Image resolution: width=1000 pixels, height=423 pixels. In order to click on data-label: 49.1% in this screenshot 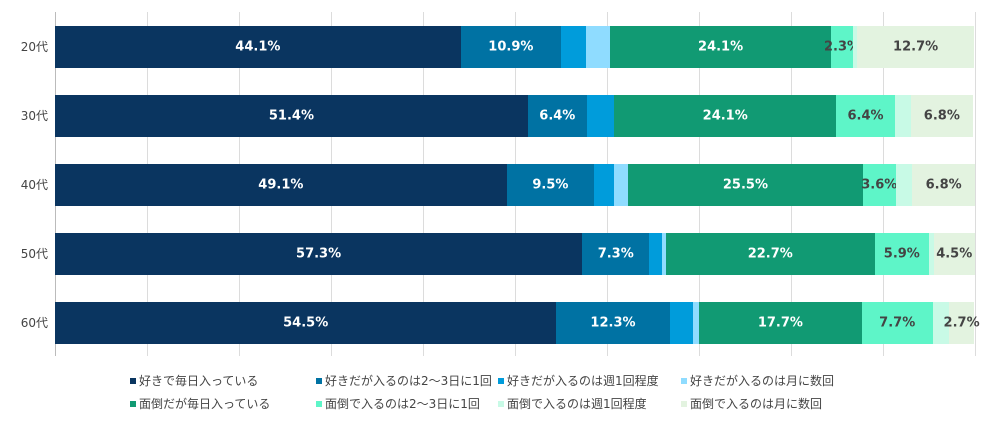, I will do `click(281, 185)`.